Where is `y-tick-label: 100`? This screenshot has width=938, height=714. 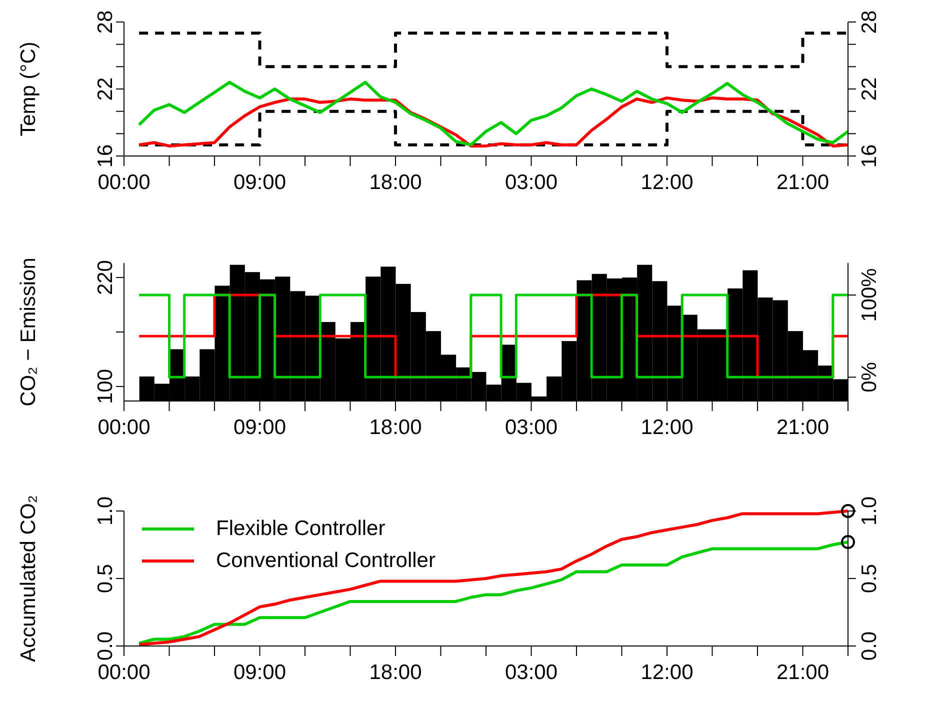
y-tick-label: 100 is located at coordinates (105, 386).